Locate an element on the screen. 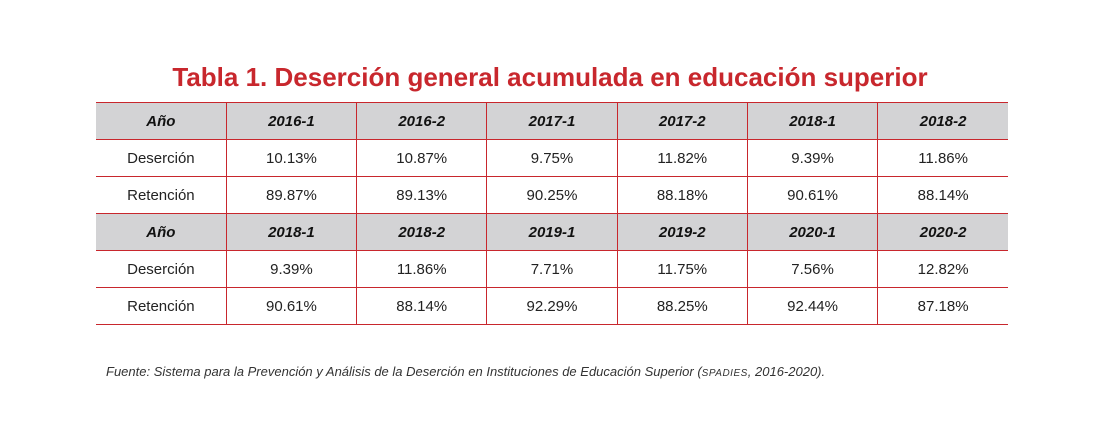 This screenshot has height=434, width=1100. table-cell: 10.87% is located at coordinates (422, 158).